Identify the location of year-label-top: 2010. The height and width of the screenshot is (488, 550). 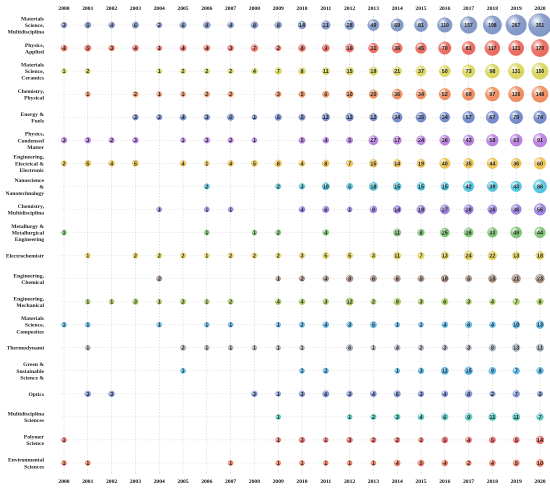
(301, 9).